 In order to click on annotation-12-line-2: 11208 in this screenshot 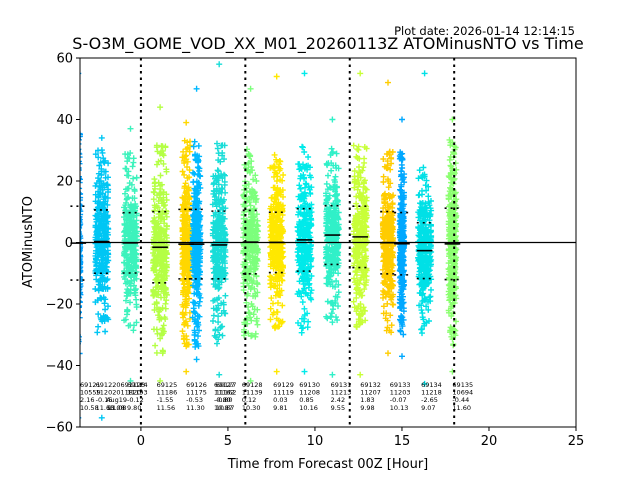, I will do `click(309, 393)`.